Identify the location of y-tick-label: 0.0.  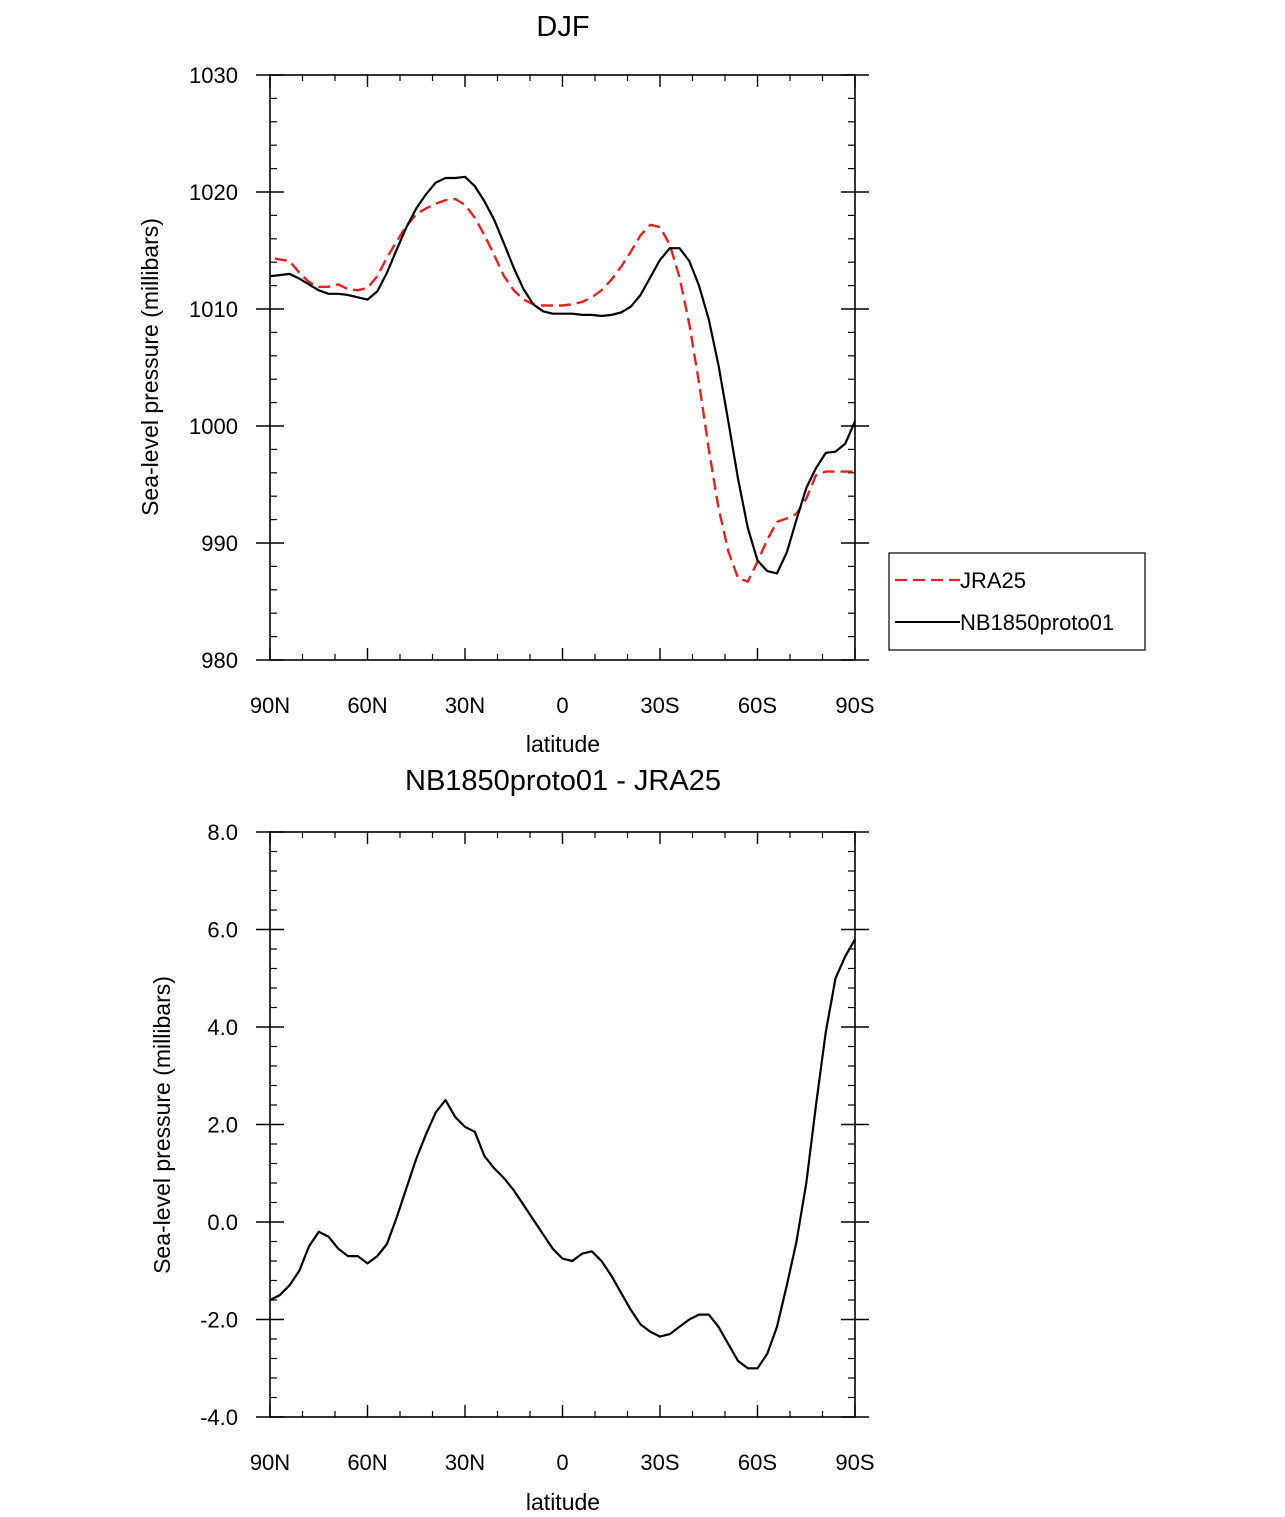
(222, 1222).